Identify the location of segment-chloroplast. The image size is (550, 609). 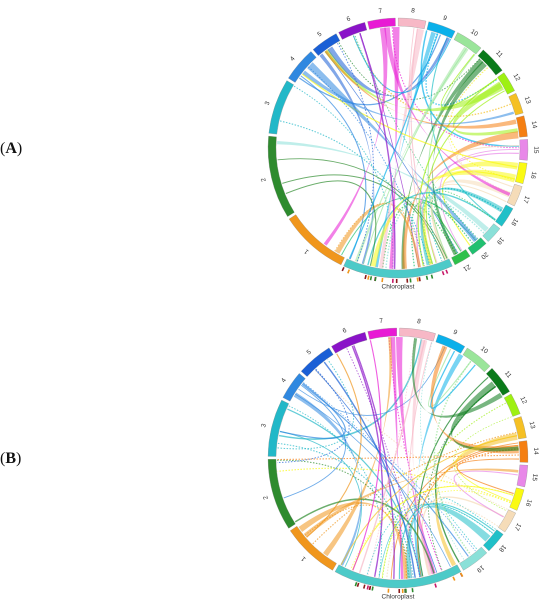
(398, 268).